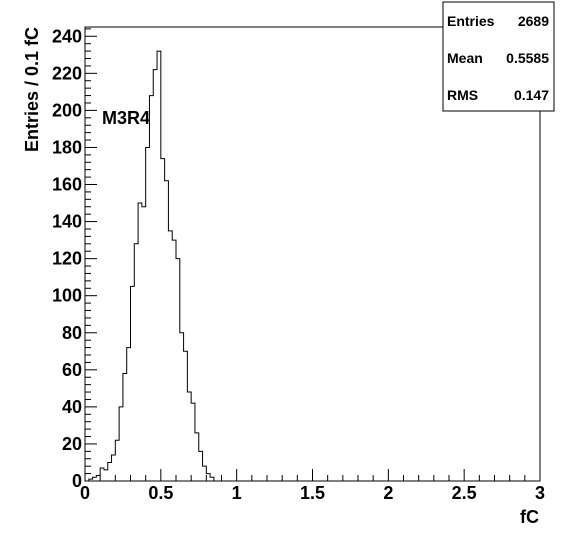 The image size is (567, 544). Describe the element at coordinates (312, 493) in the screenshot. I see `x-tick-label: 1.5` at that location.